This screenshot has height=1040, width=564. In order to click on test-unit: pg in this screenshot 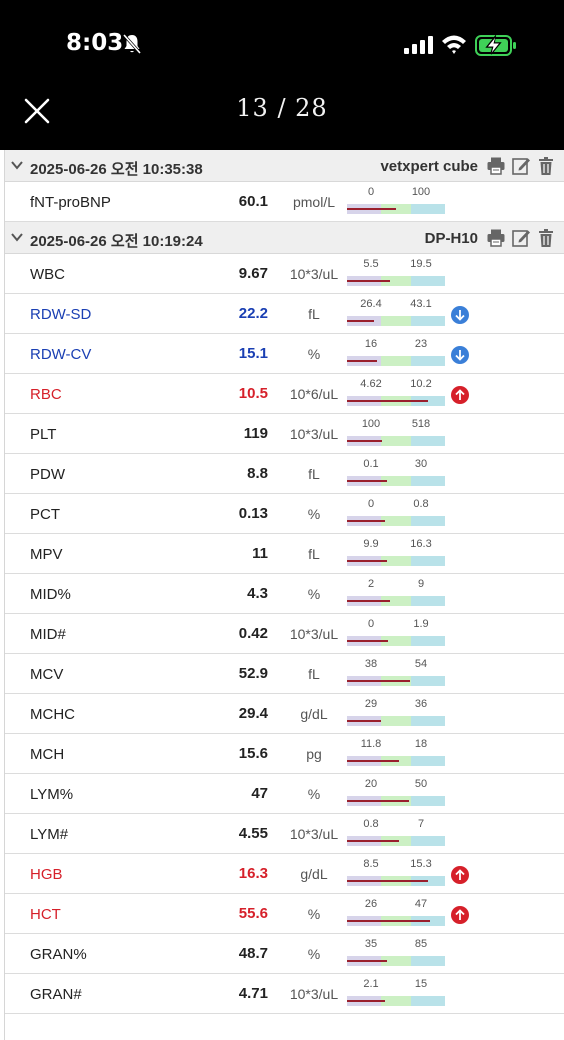, I will do `click(314, 754)`.